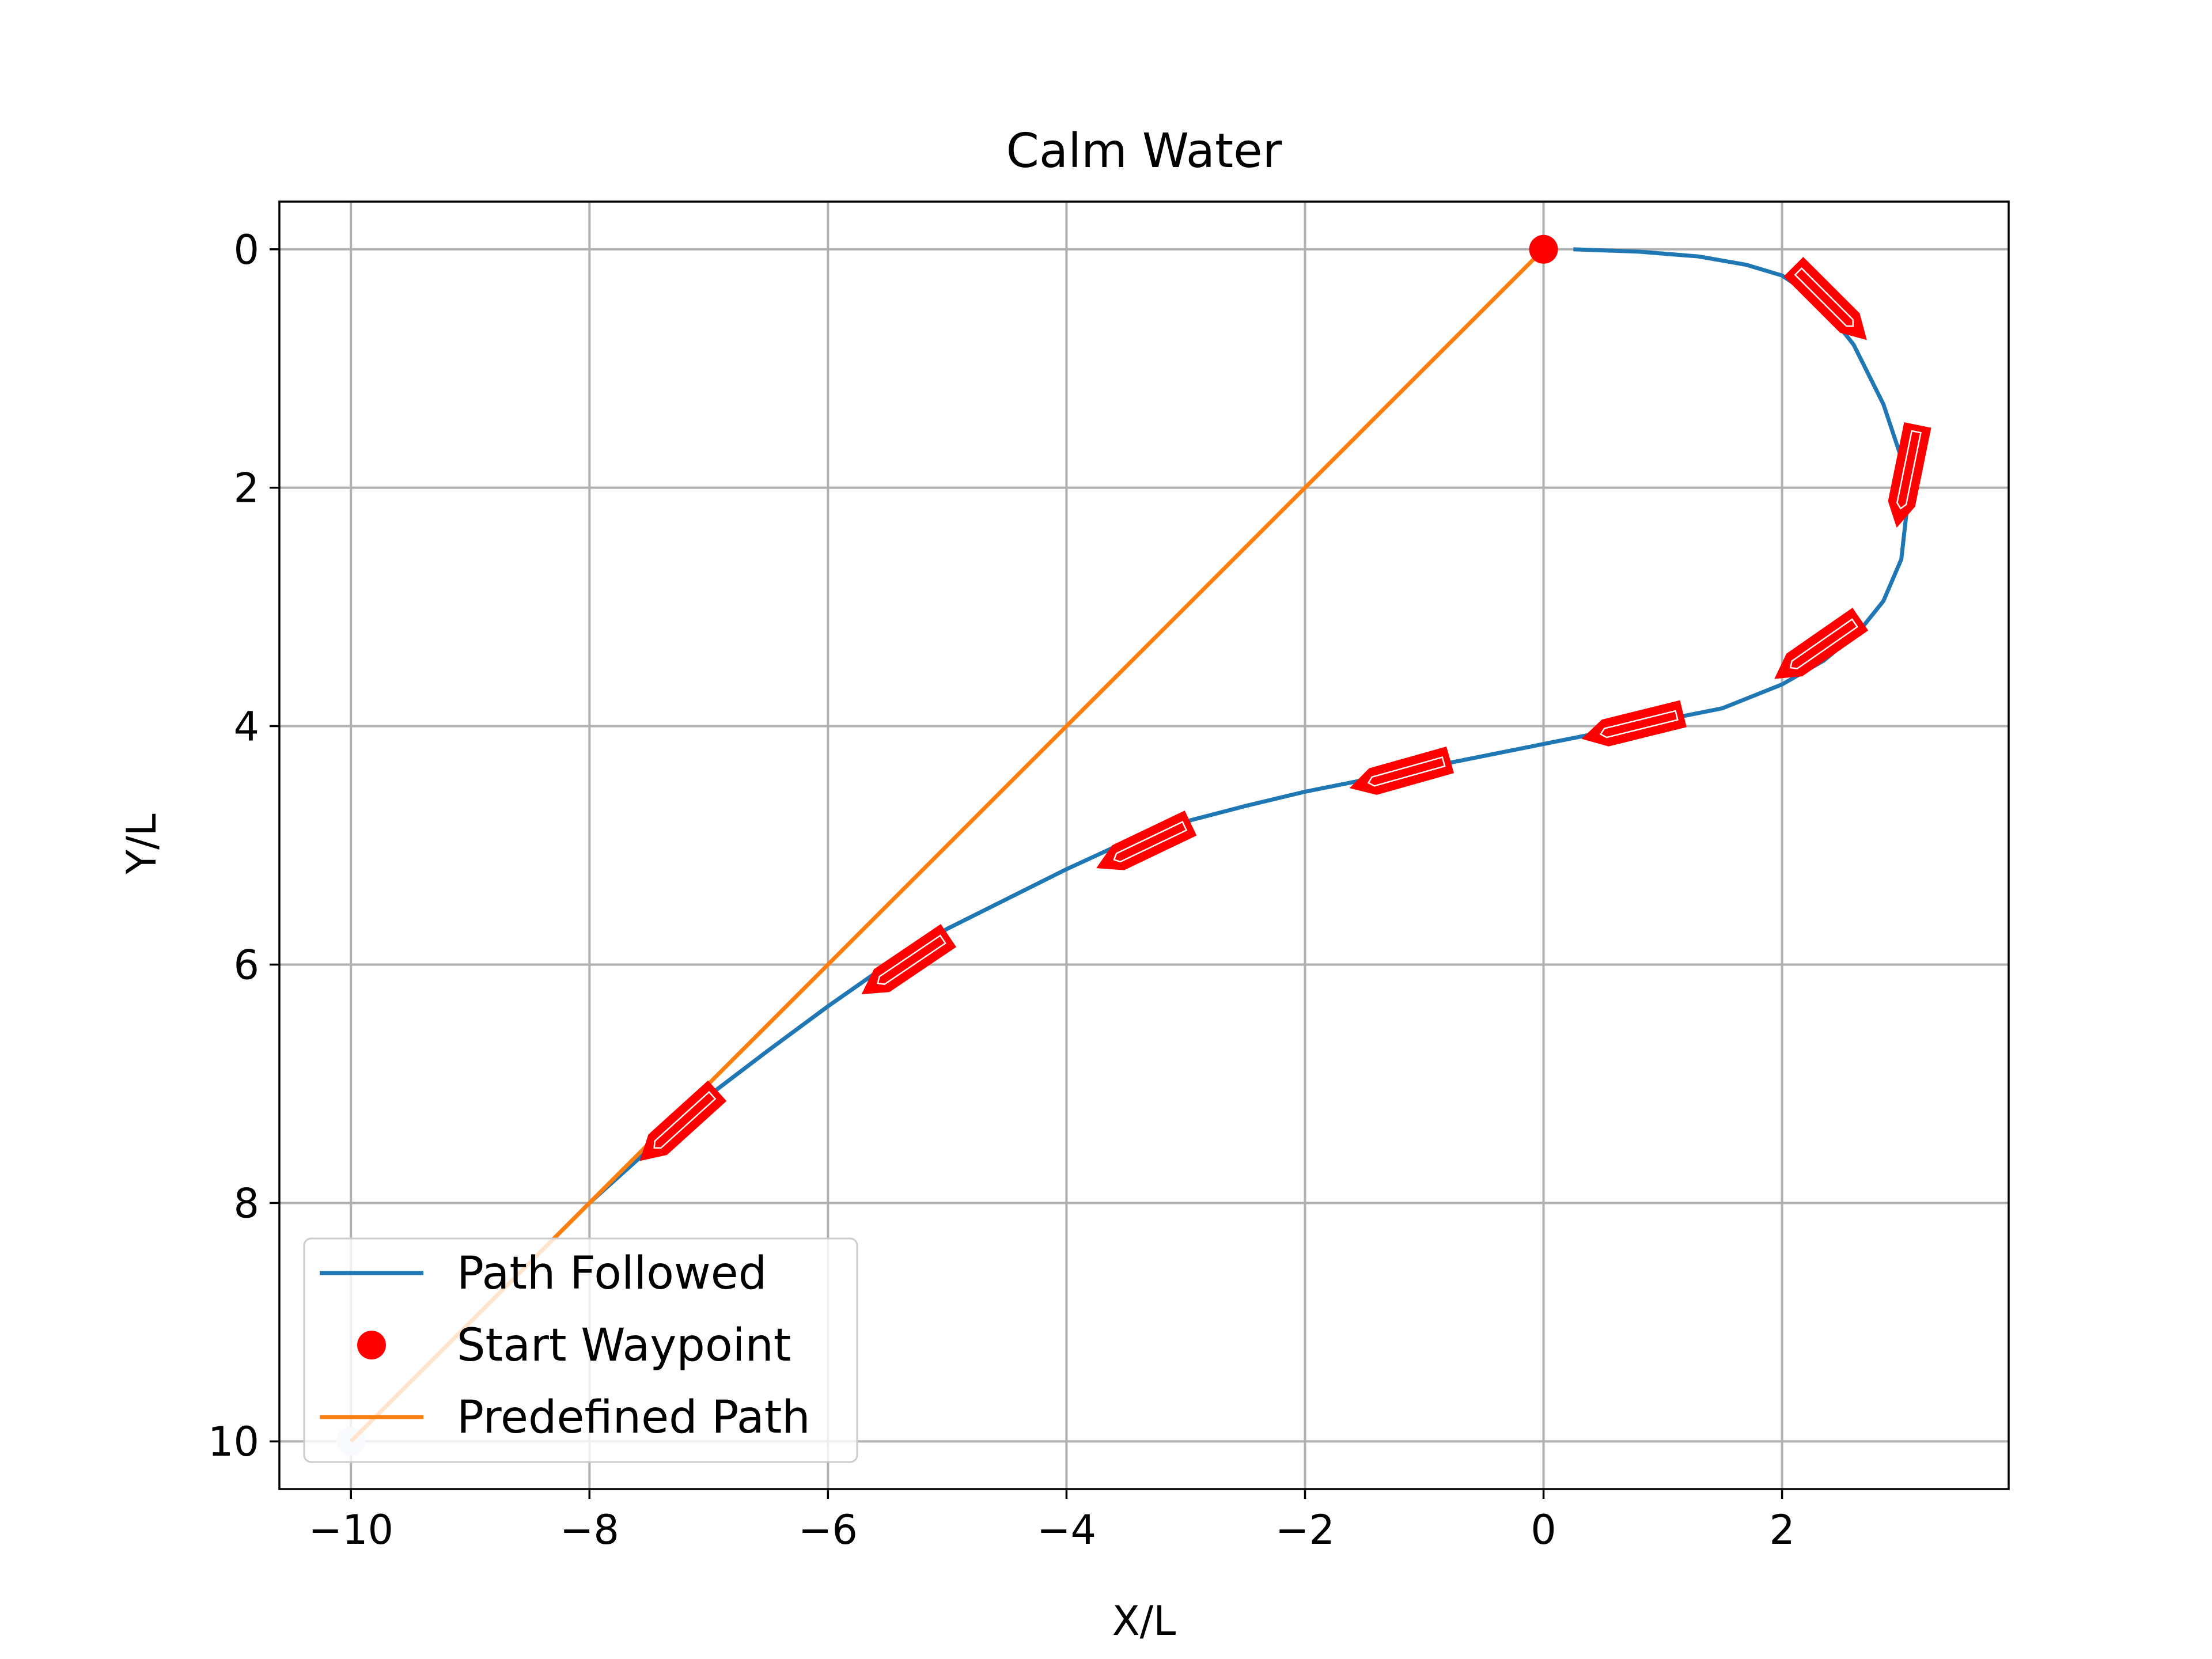 This screenshot has height=1659, width=2212. Describe the element at coordinates (141, 843) in the screenshot. I see `y-axis-label: Y/L` at that location.